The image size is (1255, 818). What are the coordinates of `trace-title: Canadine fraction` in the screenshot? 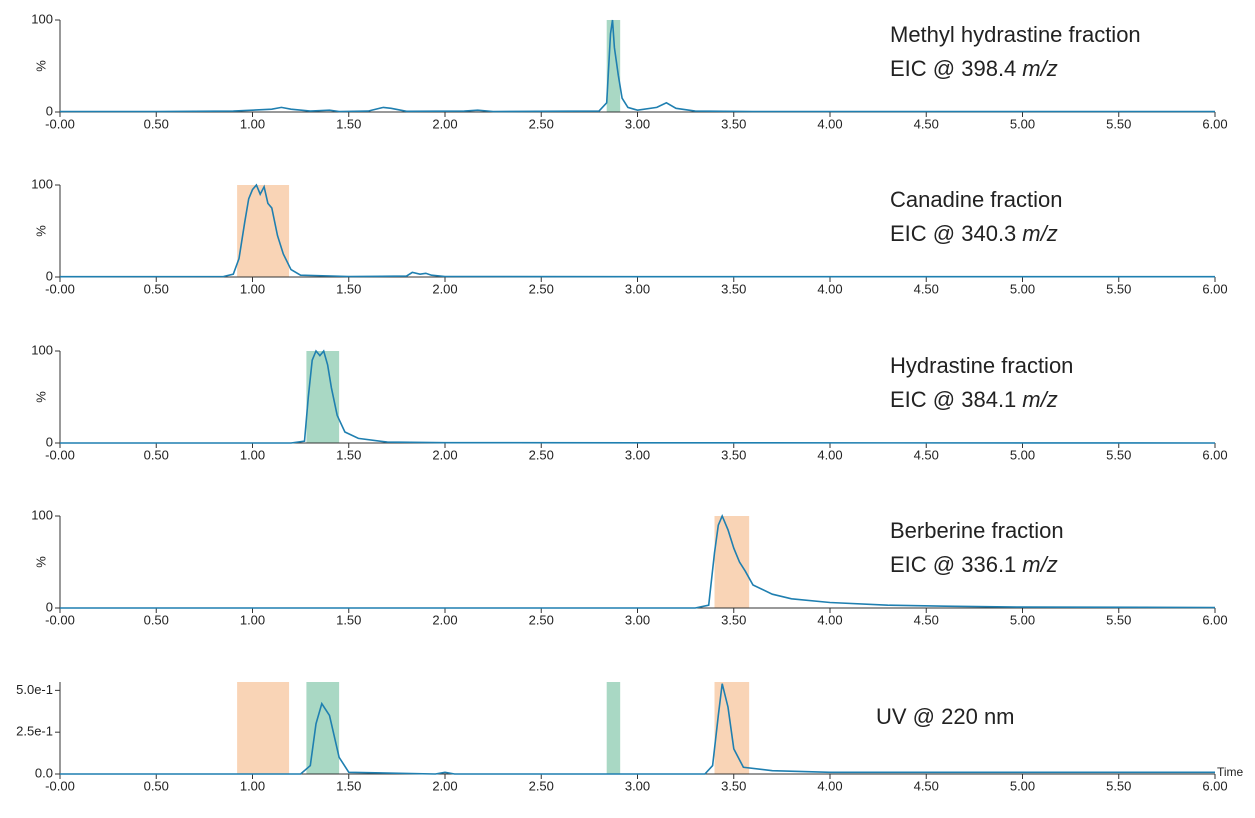 It's located at (976, 199).